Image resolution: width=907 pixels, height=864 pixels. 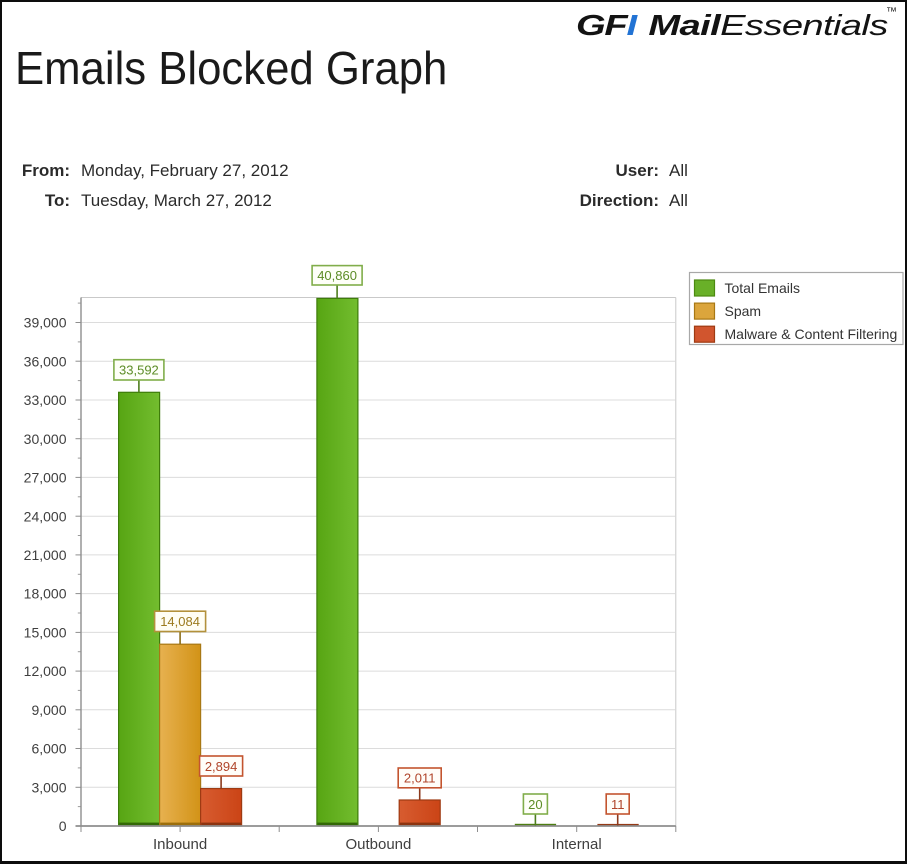 What do you see at coordinates (45, 400) in the screenshot?
I see `svg-text: 33,000` at bounding box center [45, 400].